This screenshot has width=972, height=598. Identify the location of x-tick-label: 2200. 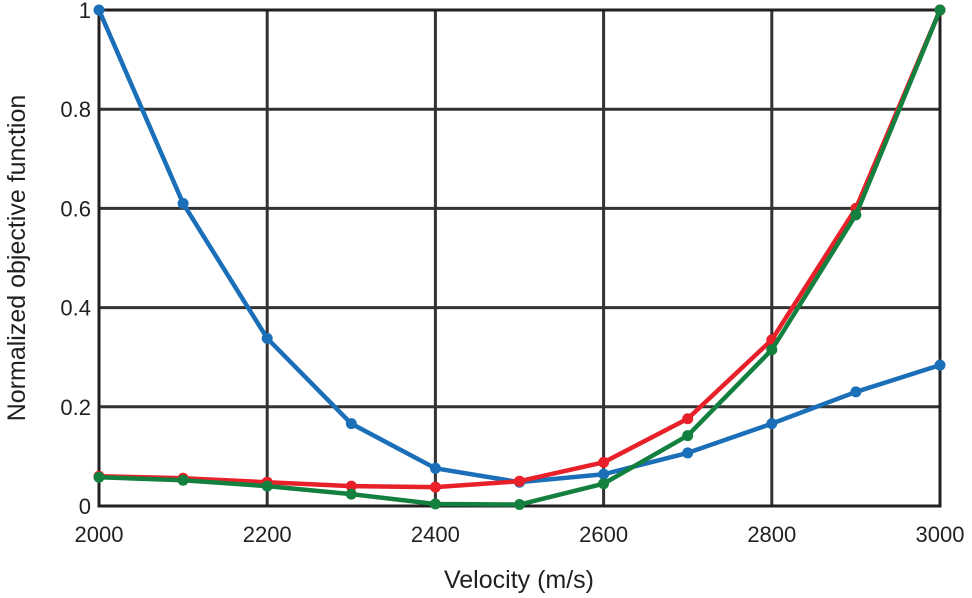
(267, 534).